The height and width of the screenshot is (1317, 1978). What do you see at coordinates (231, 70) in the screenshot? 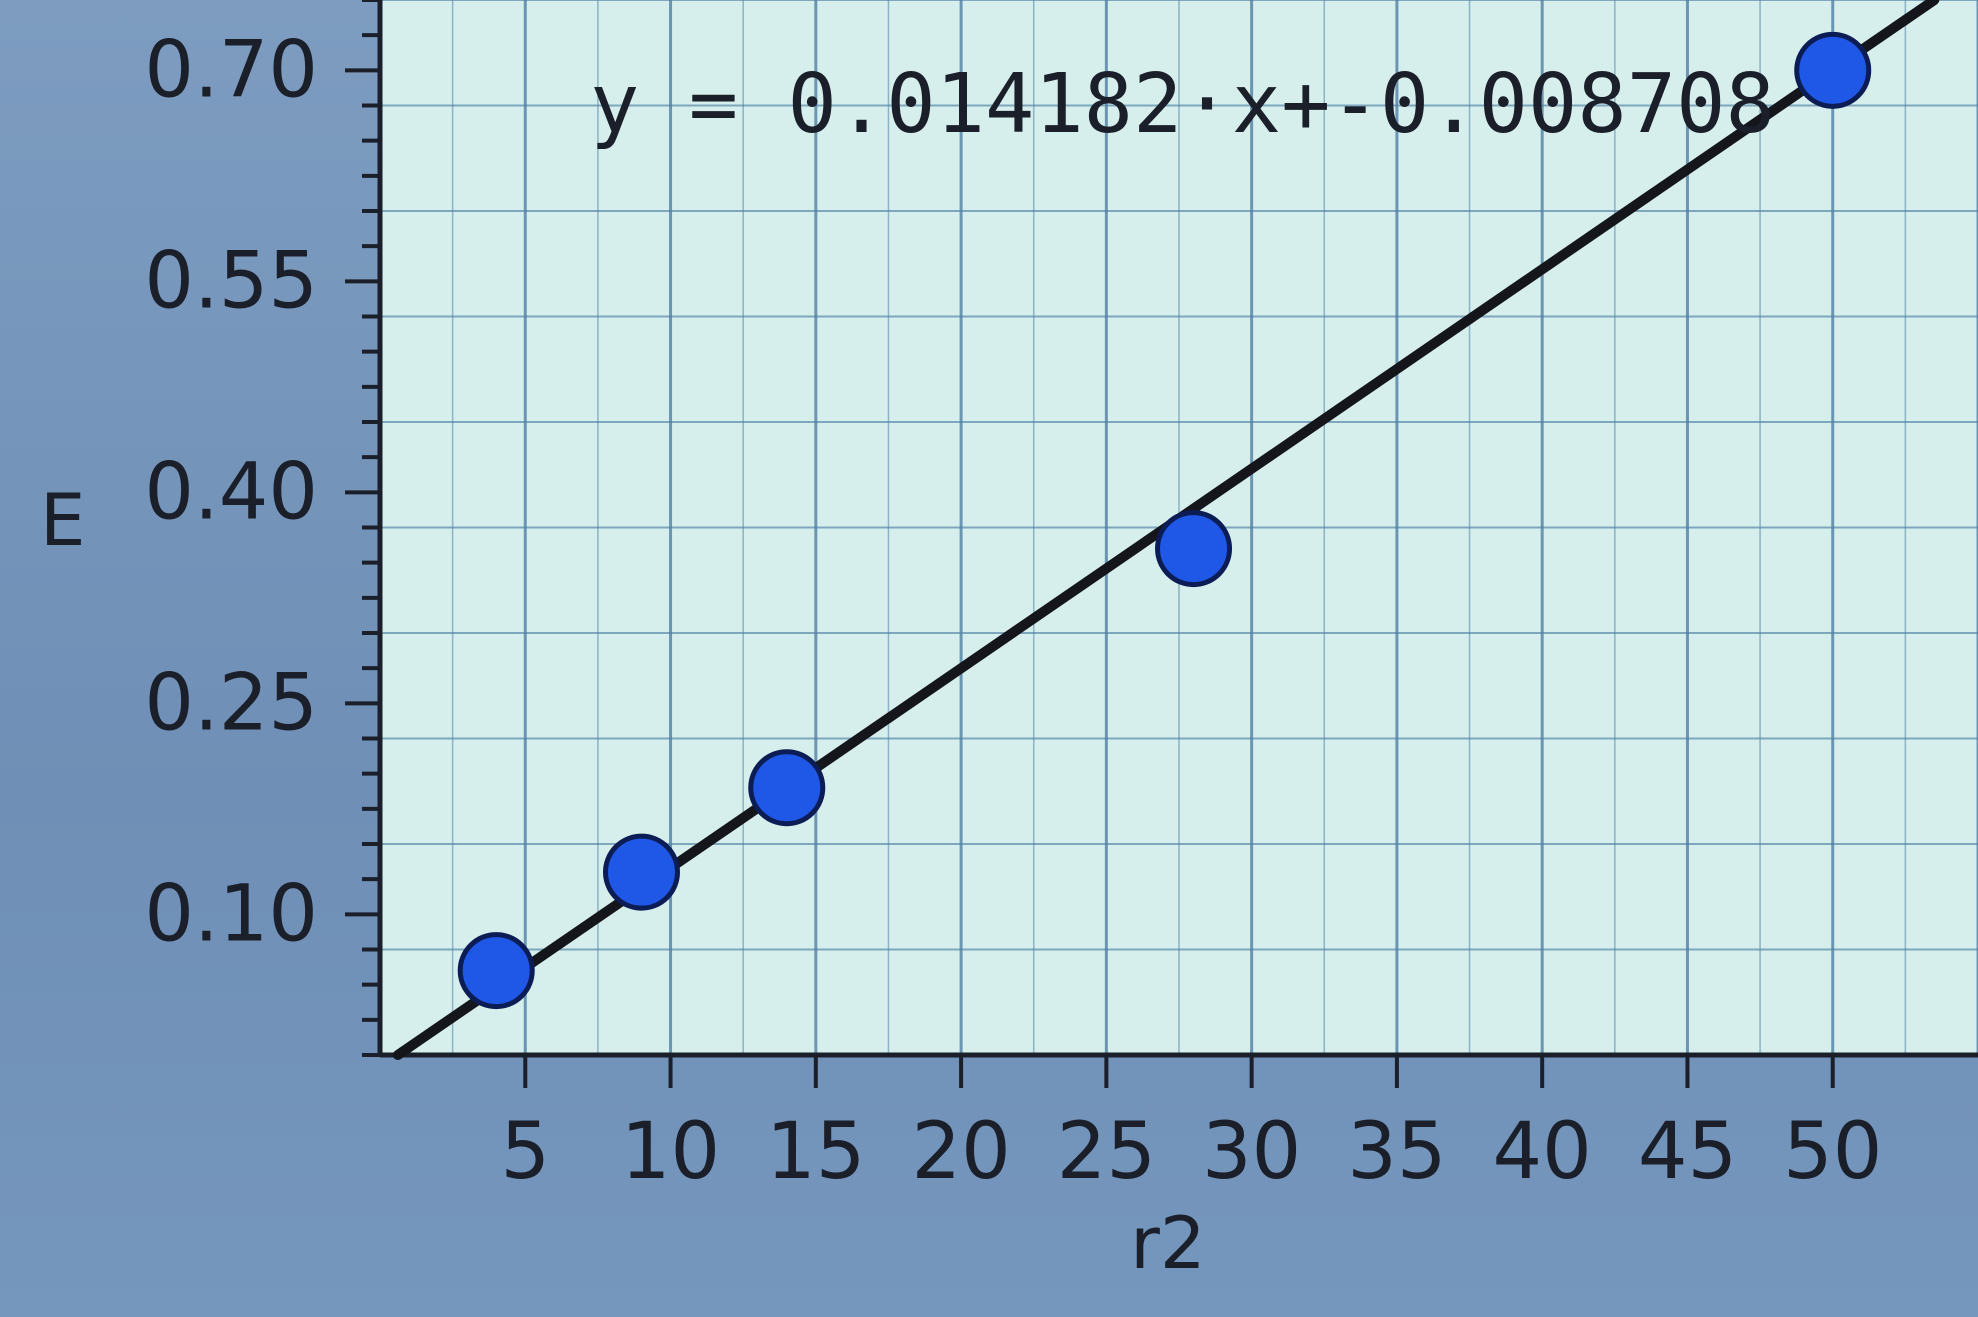
I see `y-tick-label: 0.70` at bounding box center [231, 70].